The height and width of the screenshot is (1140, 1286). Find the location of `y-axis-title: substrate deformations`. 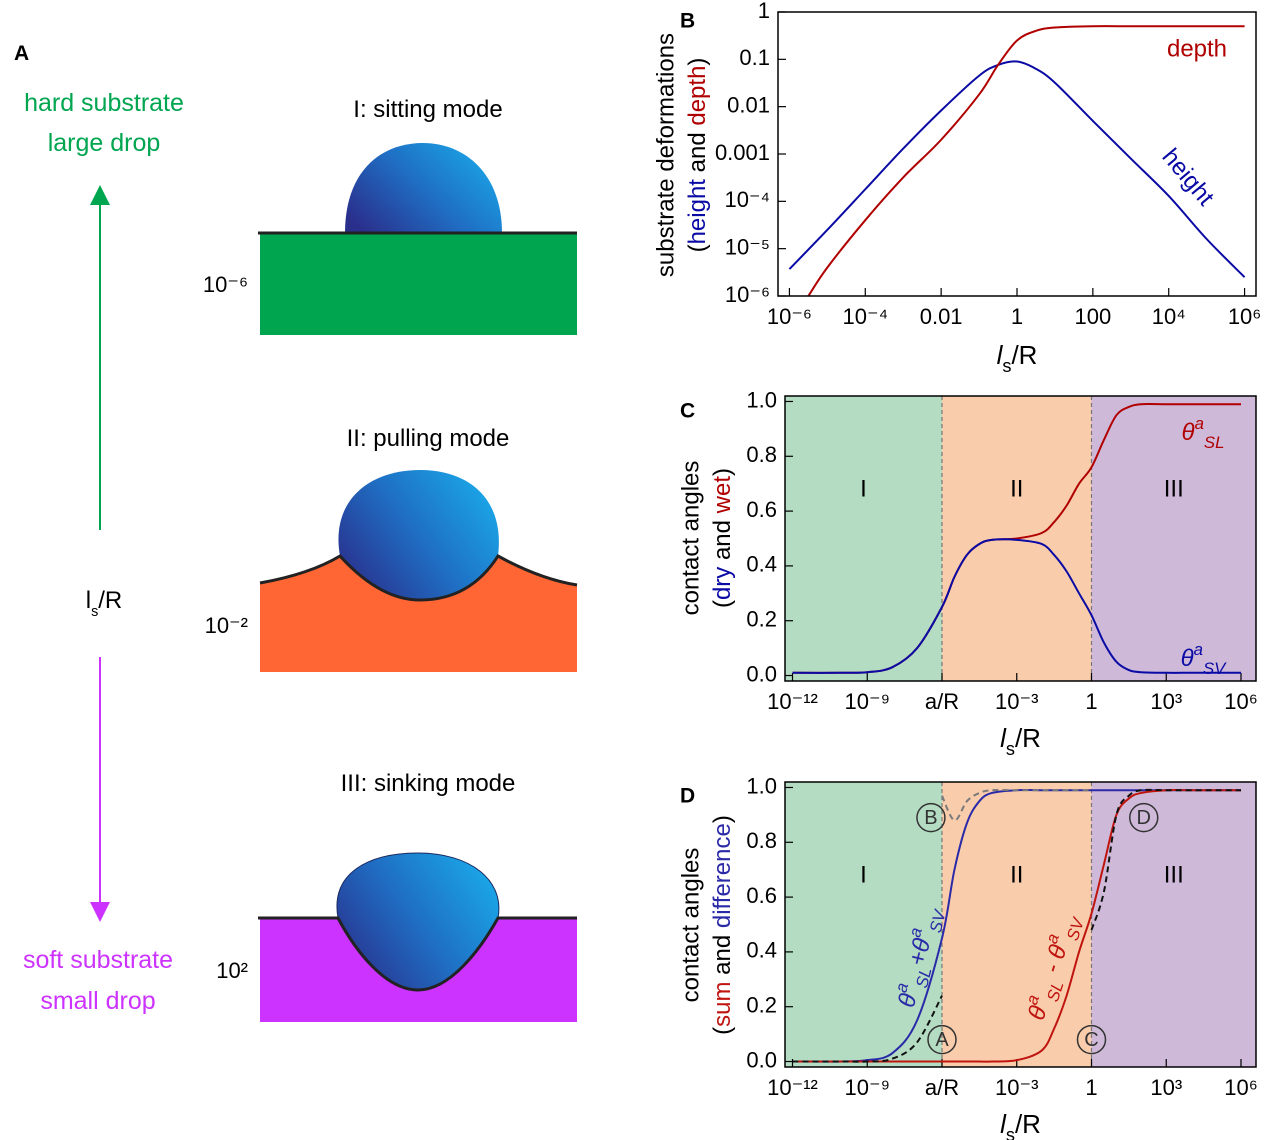

y-axis-title: substrate deformations is located at coordinates (665, 155).